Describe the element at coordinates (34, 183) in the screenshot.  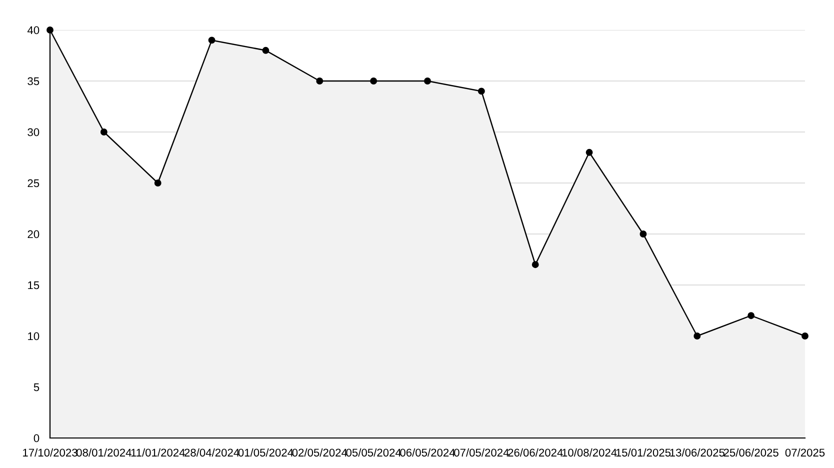
I see `y-tick-label: 25` at that location.